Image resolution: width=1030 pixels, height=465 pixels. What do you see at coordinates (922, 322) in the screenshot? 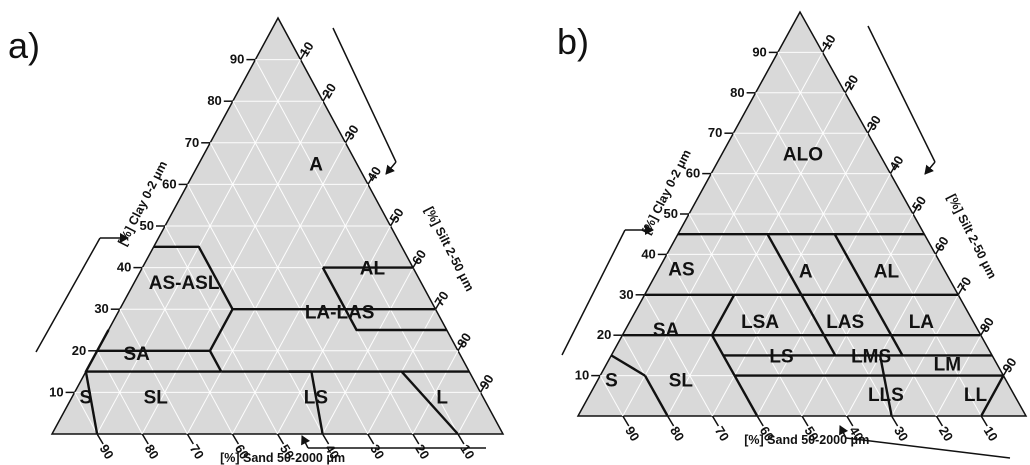
I see `region-label: LA` at bounding box center [922, 322].